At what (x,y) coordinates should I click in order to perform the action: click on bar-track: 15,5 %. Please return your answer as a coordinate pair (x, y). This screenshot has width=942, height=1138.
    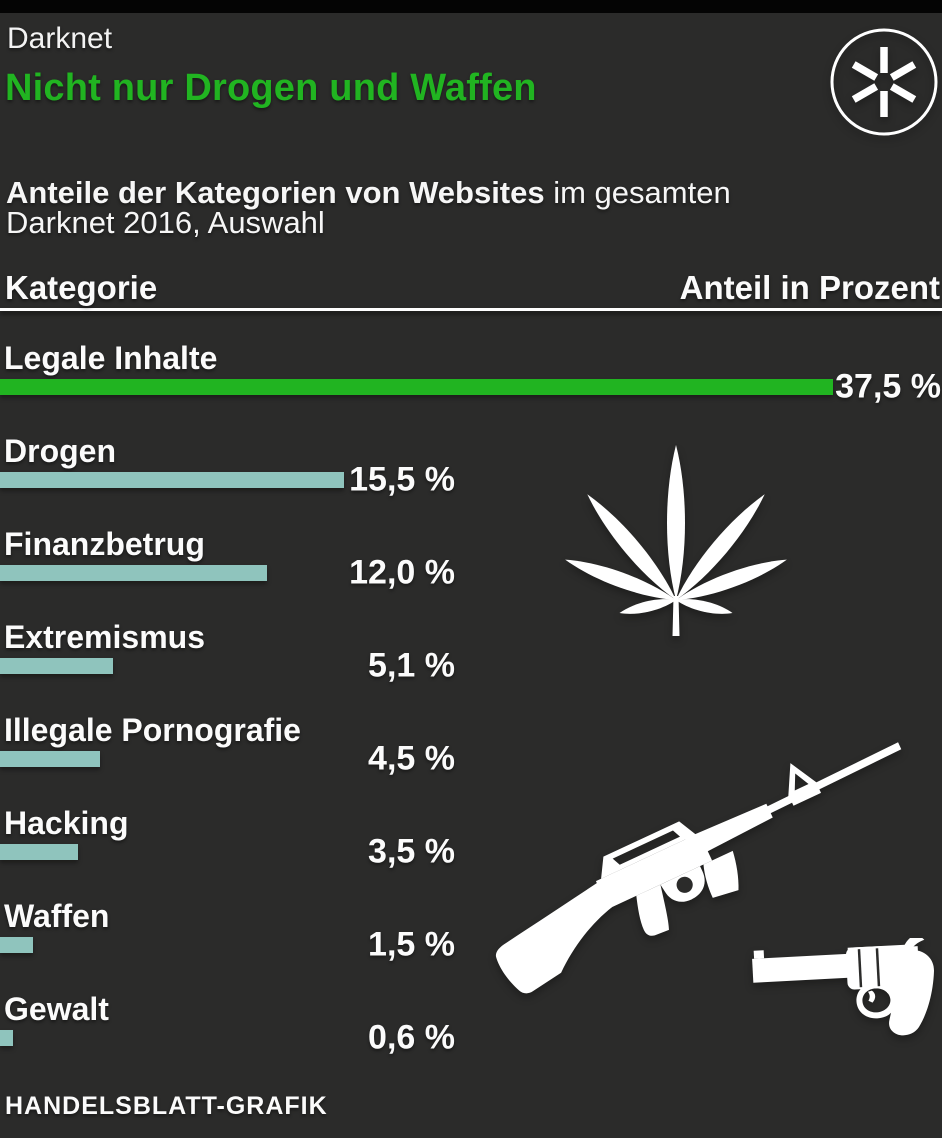
    Looking at the image, I should click on (471, 480).